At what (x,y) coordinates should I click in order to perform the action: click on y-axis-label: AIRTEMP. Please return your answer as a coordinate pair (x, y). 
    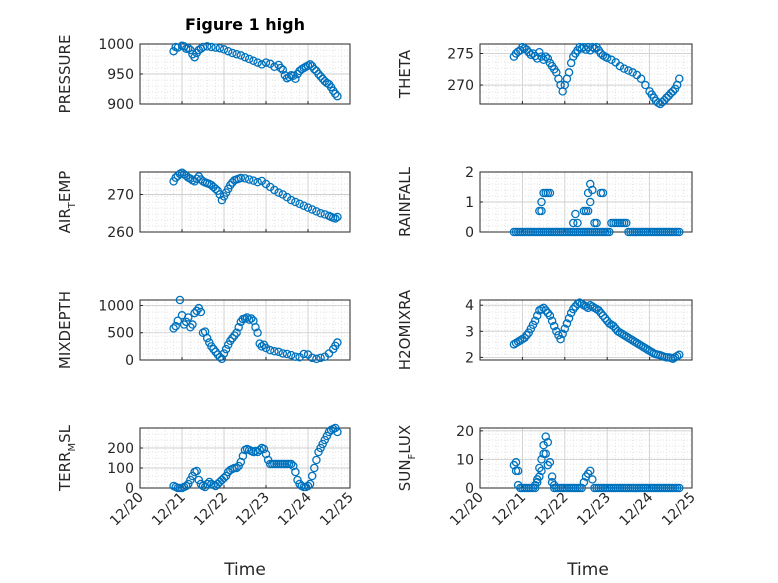
    Looking at the image, I should click on (67, 202).